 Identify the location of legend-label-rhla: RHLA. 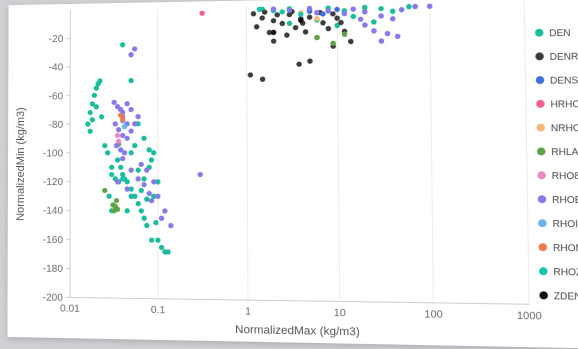
(564, 152).